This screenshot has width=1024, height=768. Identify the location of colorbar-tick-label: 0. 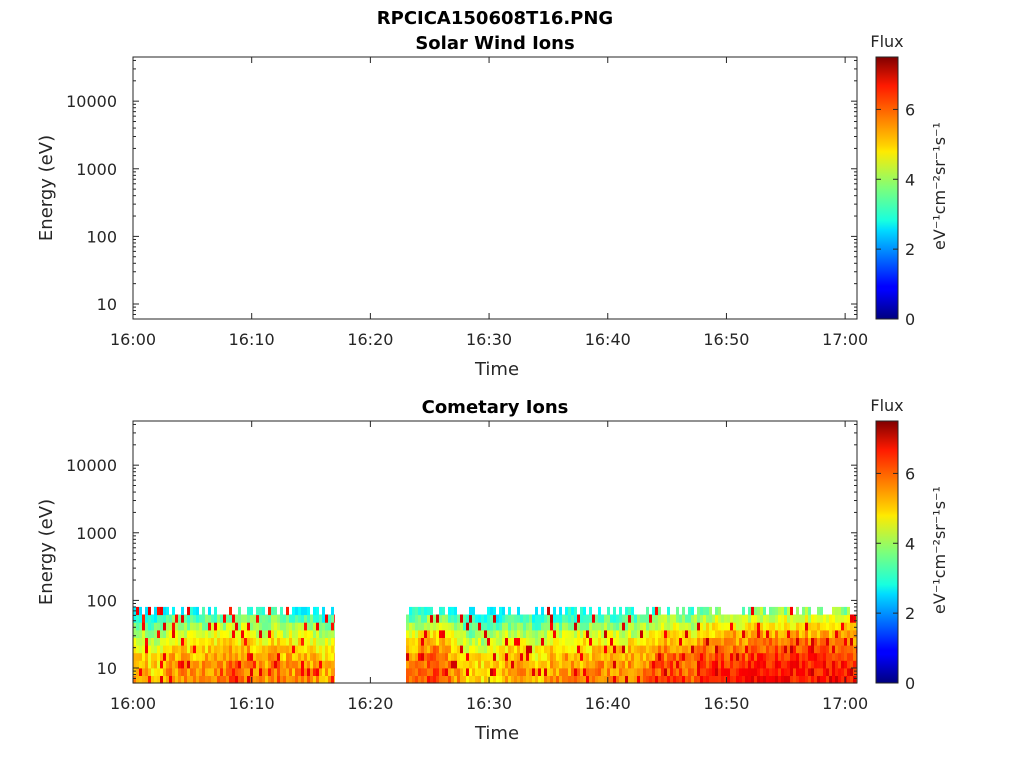
(910, 319).